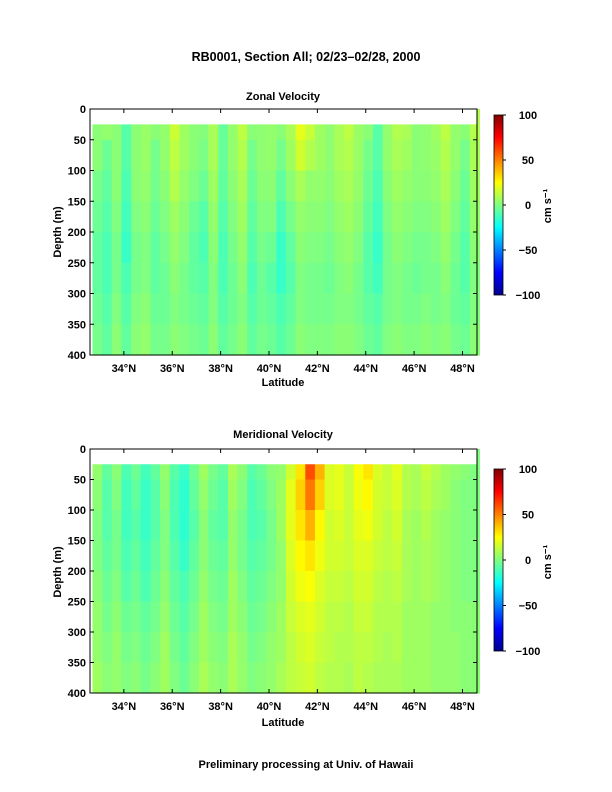 The image size is (612, 792). What do you see at coordinates (77, 572) in the screenshot?
I see `y-tick-label: 200` at bounding box center [77, 572].